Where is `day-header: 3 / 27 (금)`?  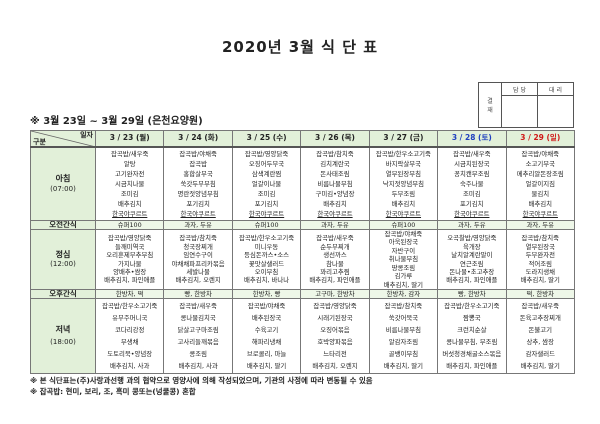 day-header: 3 / 27 (금) is located at coordinates (403, 139).